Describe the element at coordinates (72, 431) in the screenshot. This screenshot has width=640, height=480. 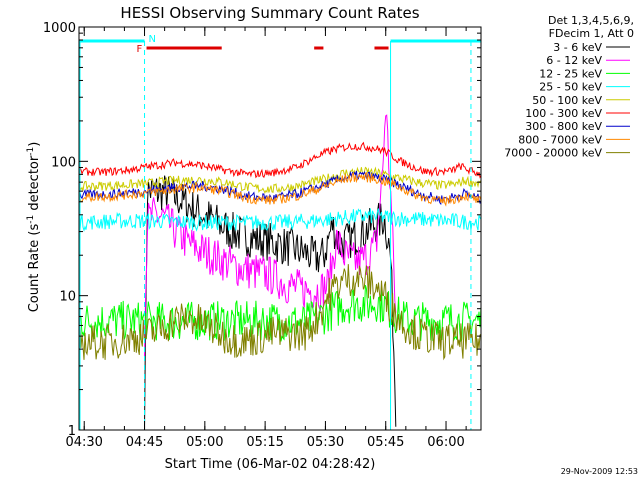
I see `y-tick-label: 1` at that location.